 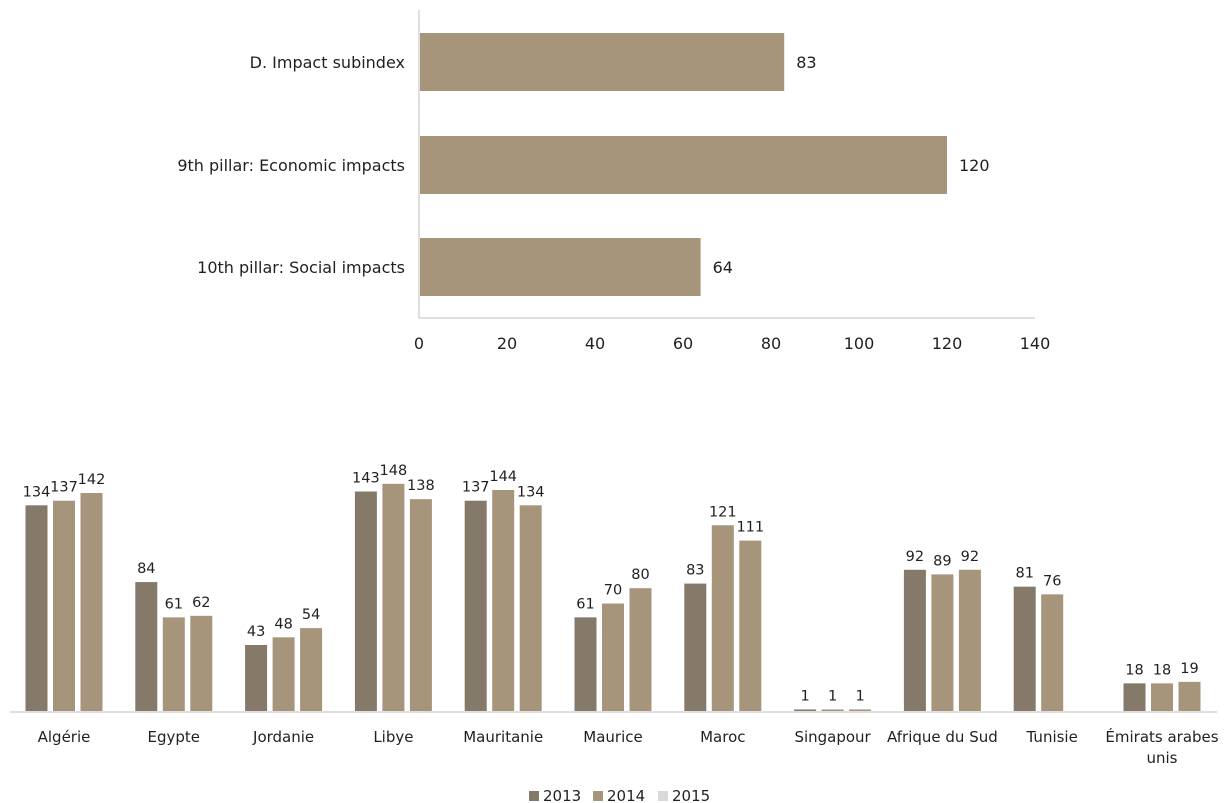 What do you see at coordinates (683, 343) in the screenshot?
I see `top-x-tick-label: 60` at bounding box center [683, 343].